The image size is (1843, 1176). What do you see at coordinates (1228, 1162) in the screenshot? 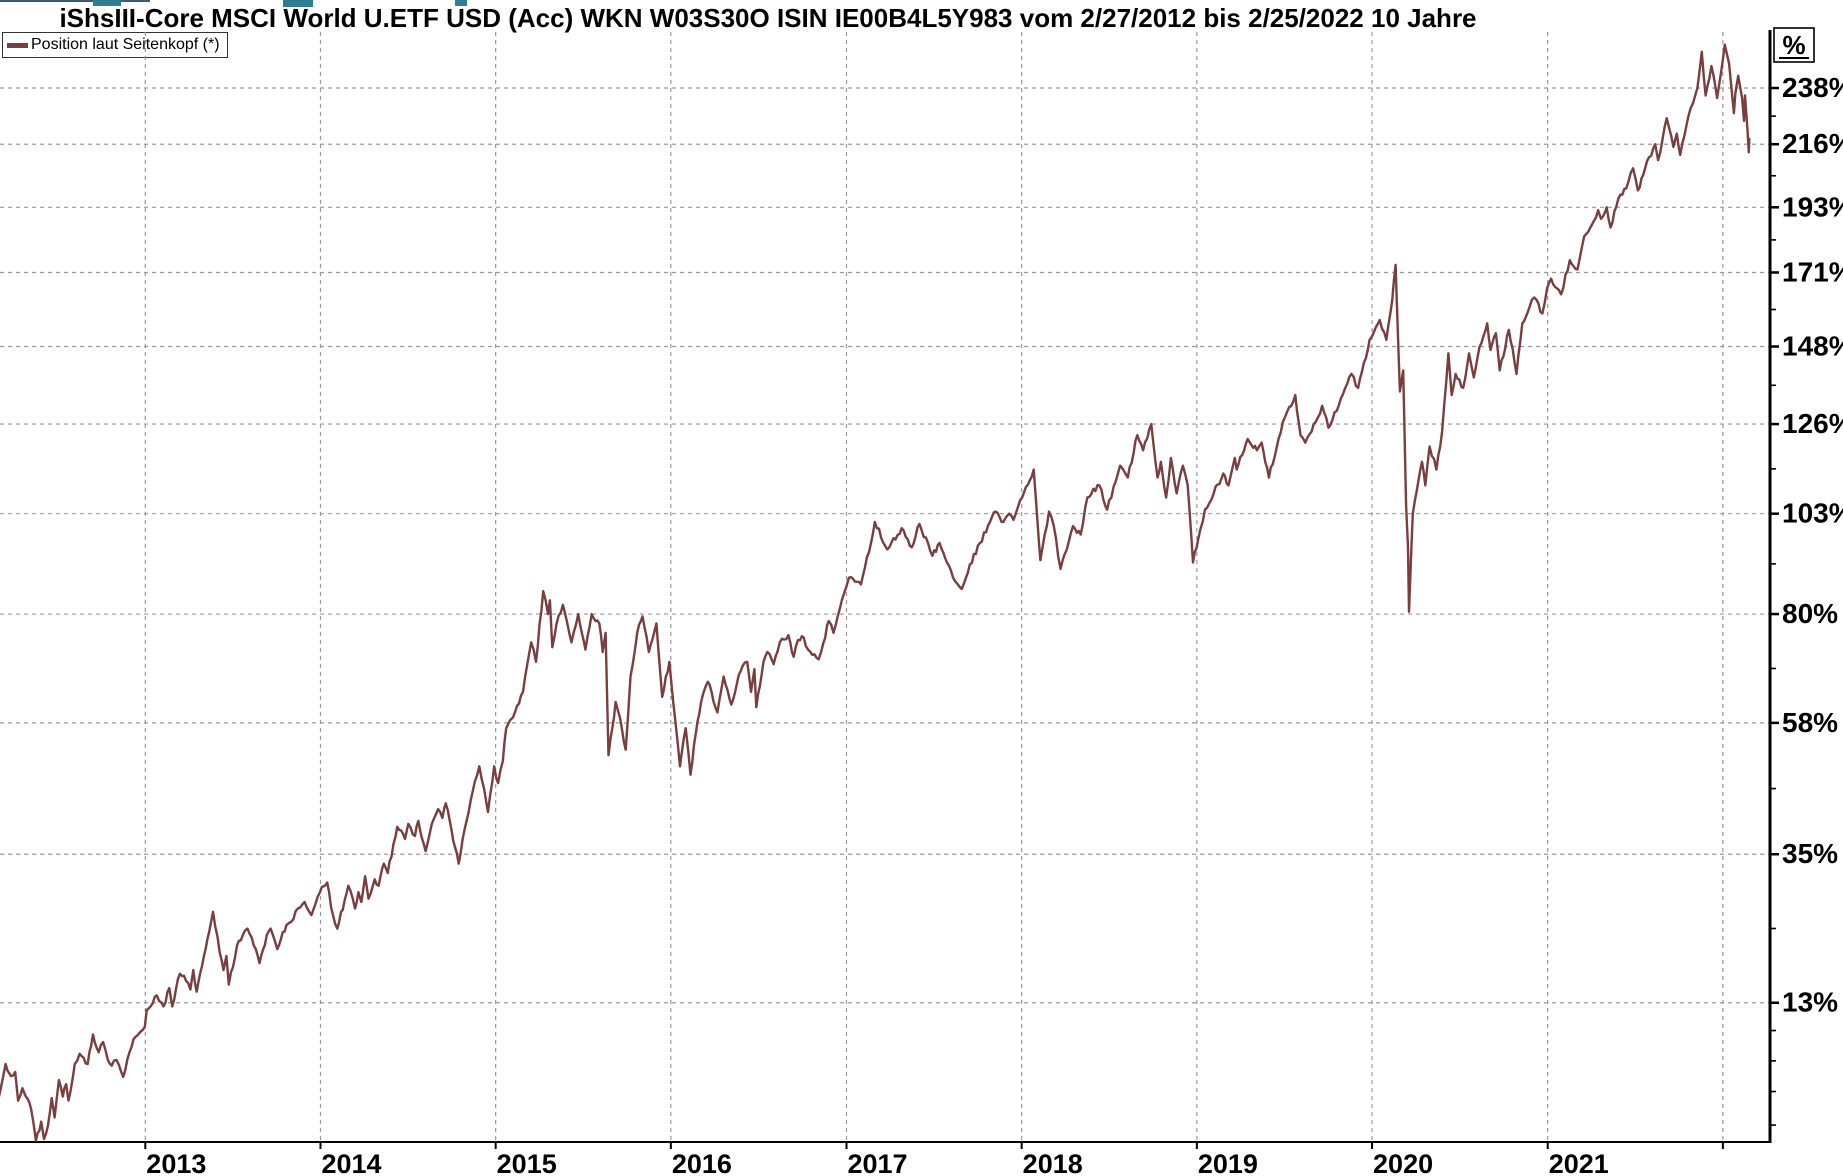
I see `x-axis-label: 2019` at bounding box center [1228, 1162].